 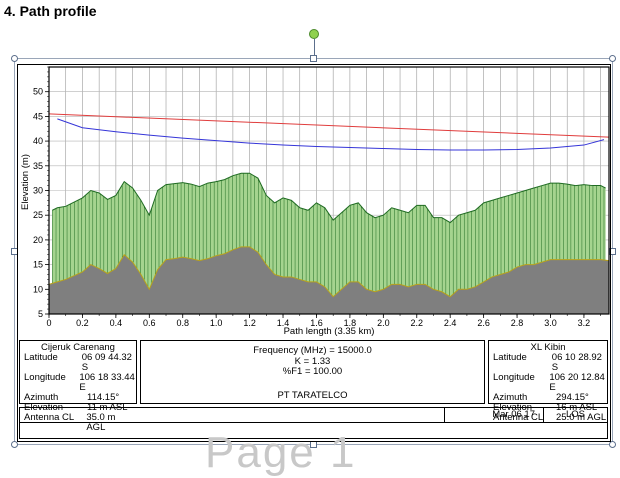 I want to click on fresnel-percent-value: %F1 = 100.00, so click(x=312, y=371).